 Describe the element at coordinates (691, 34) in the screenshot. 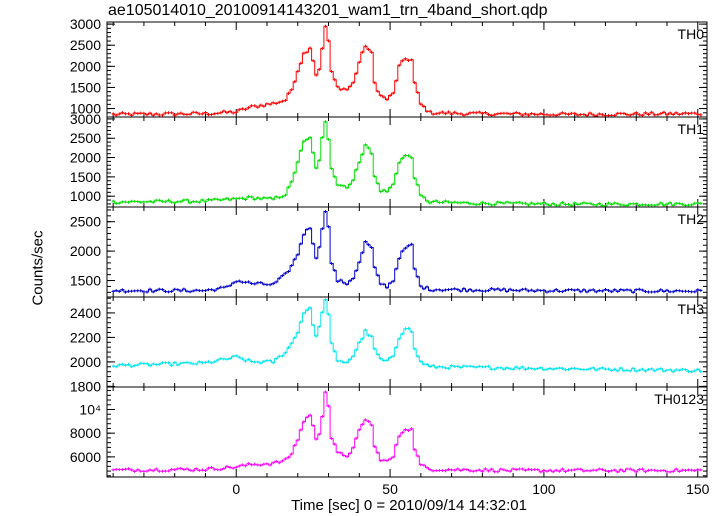

I see `panel-name-th0: TH0` at that location.